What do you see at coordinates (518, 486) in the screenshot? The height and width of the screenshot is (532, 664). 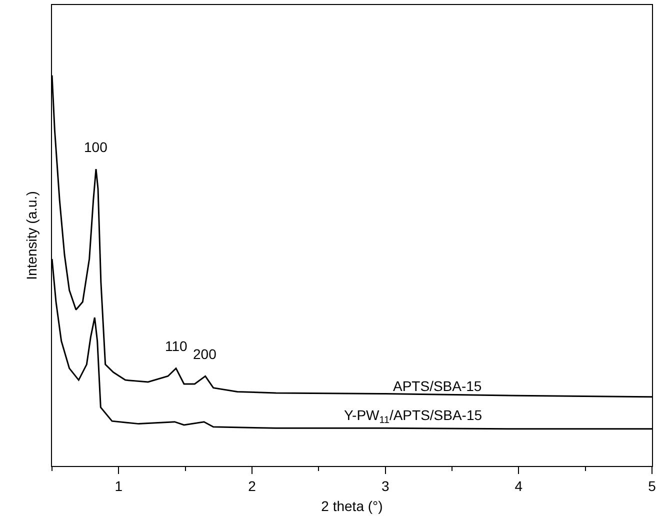 I see `x-tick-label: 4` at bounding box center [518, 486].